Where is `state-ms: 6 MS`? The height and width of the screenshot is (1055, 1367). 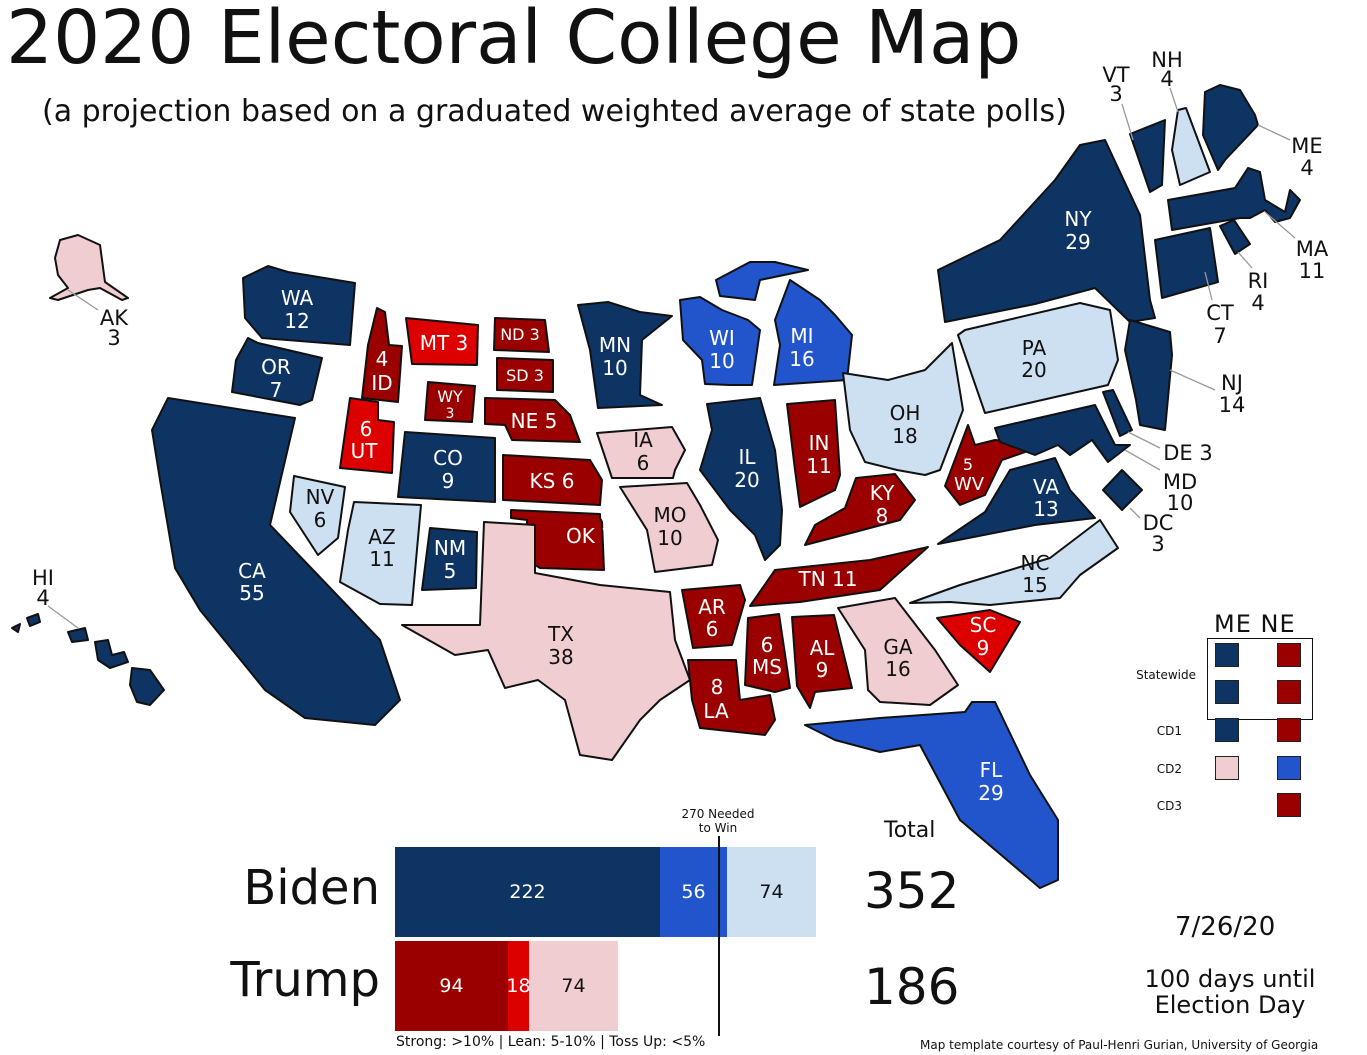
state-ms: 6 MS is located at coordinates (767, 653).